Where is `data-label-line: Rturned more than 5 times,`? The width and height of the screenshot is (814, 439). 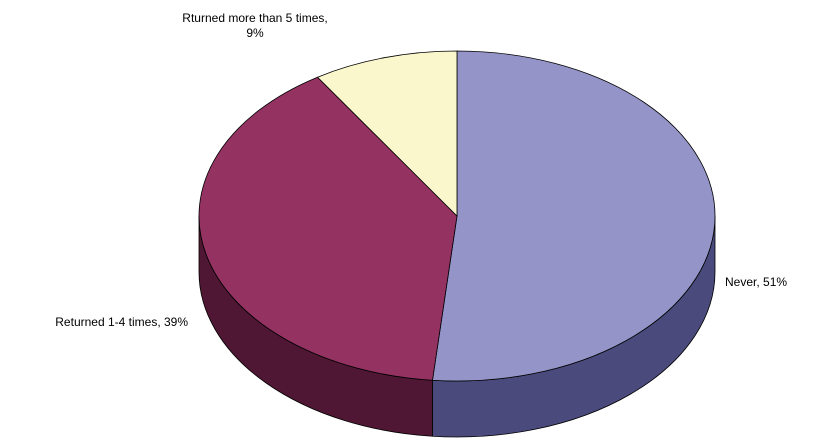 data-label-line: Rturned more than 5 times, is located at coordinates (254, 18).